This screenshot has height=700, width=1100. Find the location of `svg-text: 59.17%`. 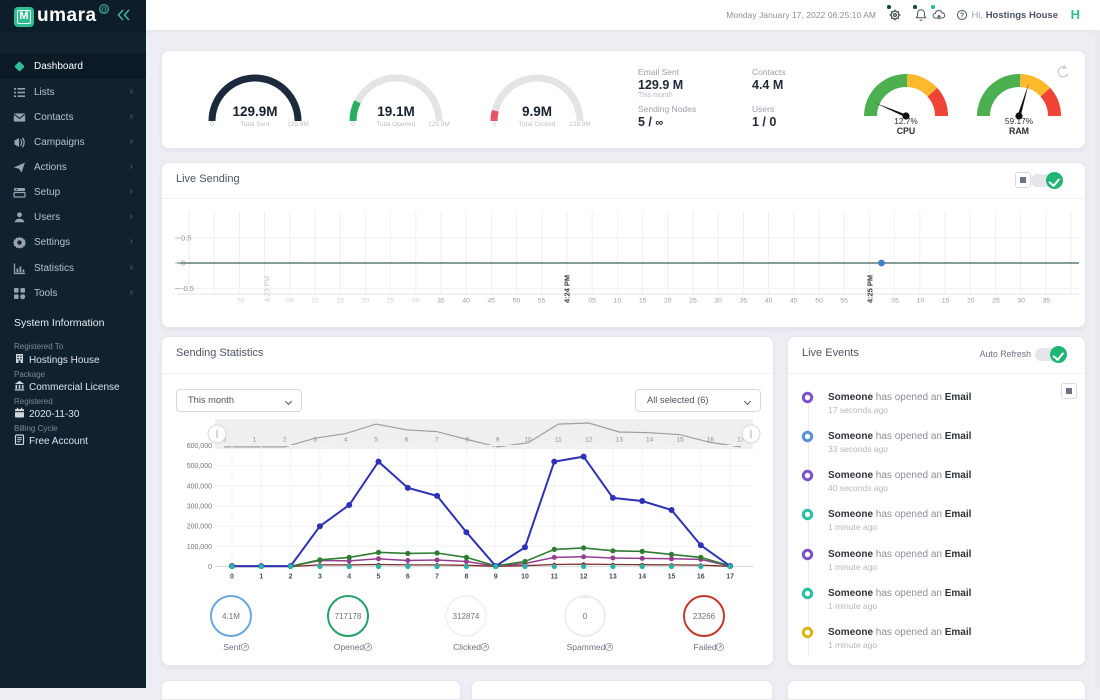

svg-text: 59.17% is located at coordinates (1019, 121).